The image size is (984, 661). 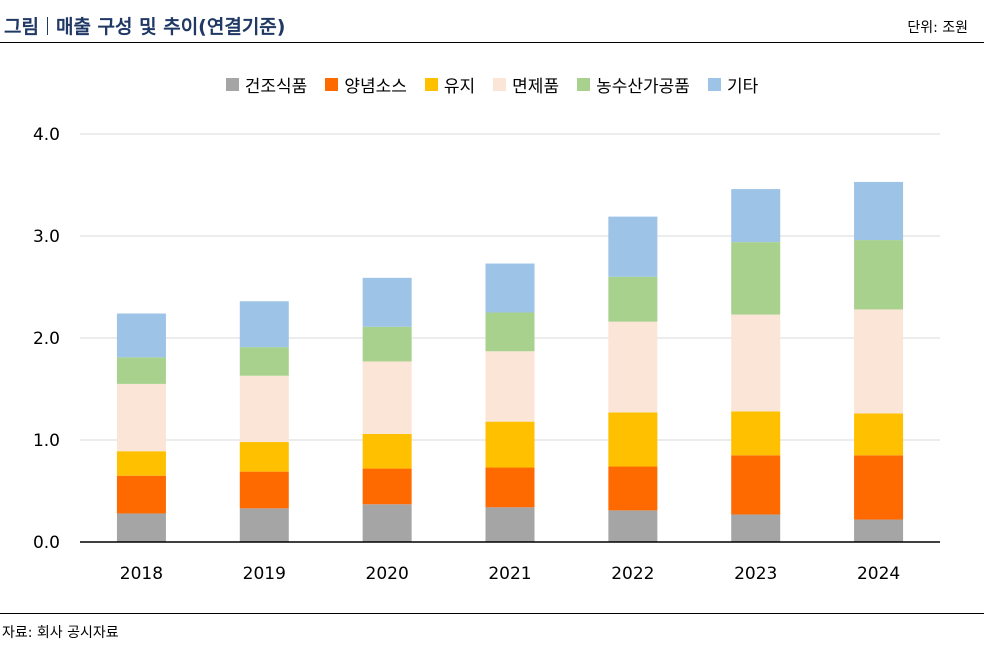 I want to click on legend-item: 유지, so click(x=450, y=84).